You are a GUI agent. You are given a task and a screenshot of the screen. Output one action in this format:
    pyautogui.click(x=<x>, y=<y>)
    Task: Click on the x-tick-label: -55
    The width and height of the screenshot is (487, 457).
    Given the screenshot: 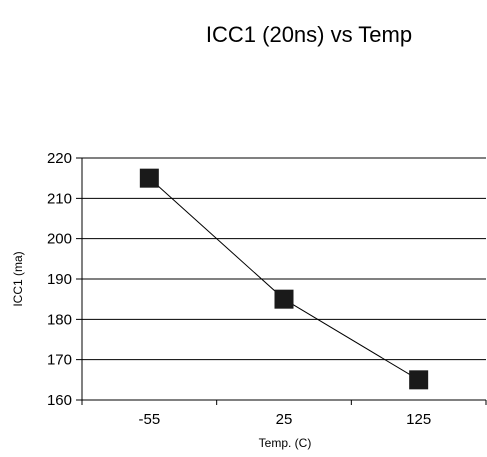 What is the action you would take?
    pyautogui.click(x=149, y=419)
    